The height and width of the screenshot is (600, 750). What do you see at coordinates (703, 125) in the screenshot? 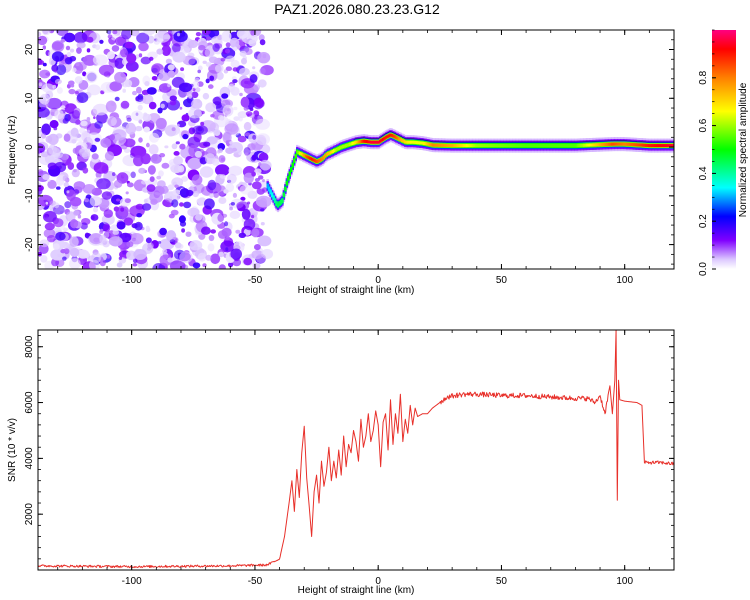
I see `colorbar-tick-label: 0.6` at bounding box center [703, 125].